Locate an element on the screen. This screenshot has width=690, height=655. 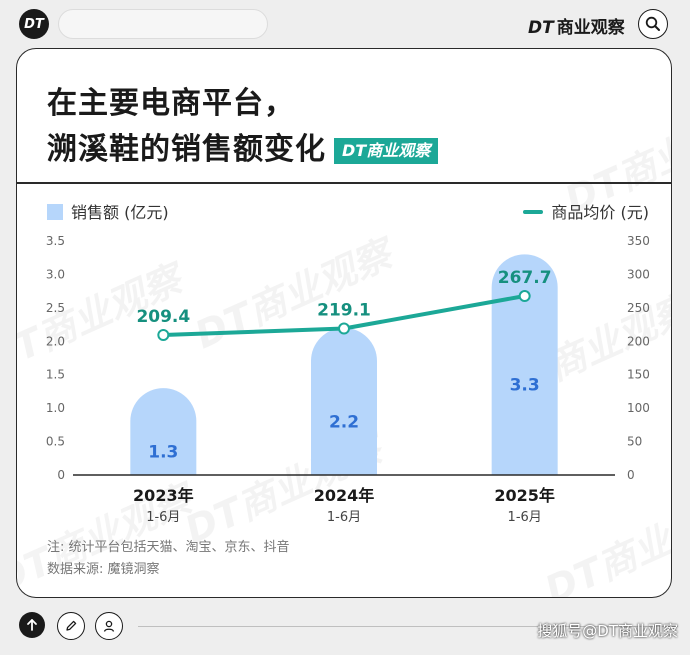
pencil-icon is located at coordinates (71, 625).